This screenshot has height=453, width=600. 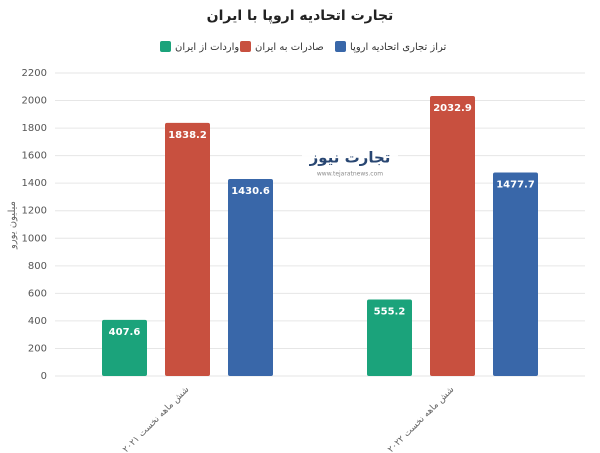 I want to click on y-tick-label: 1200, so click(x=34, y=211).